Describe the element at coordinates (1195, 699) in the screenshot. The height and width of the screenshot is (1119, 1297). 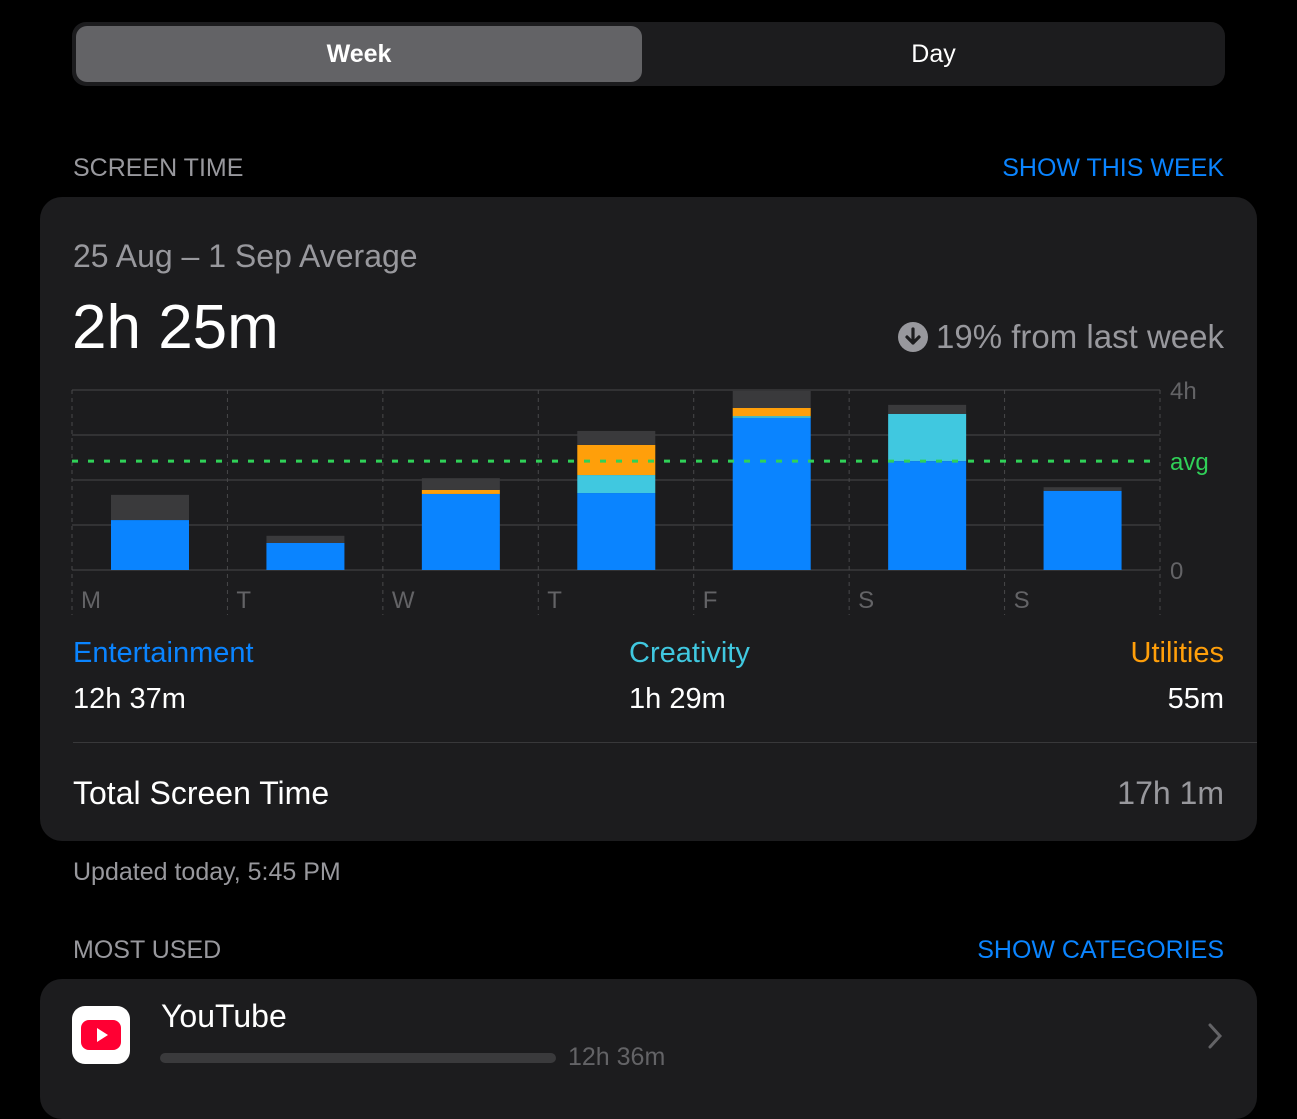
I see `category-time: 55m` at that location.